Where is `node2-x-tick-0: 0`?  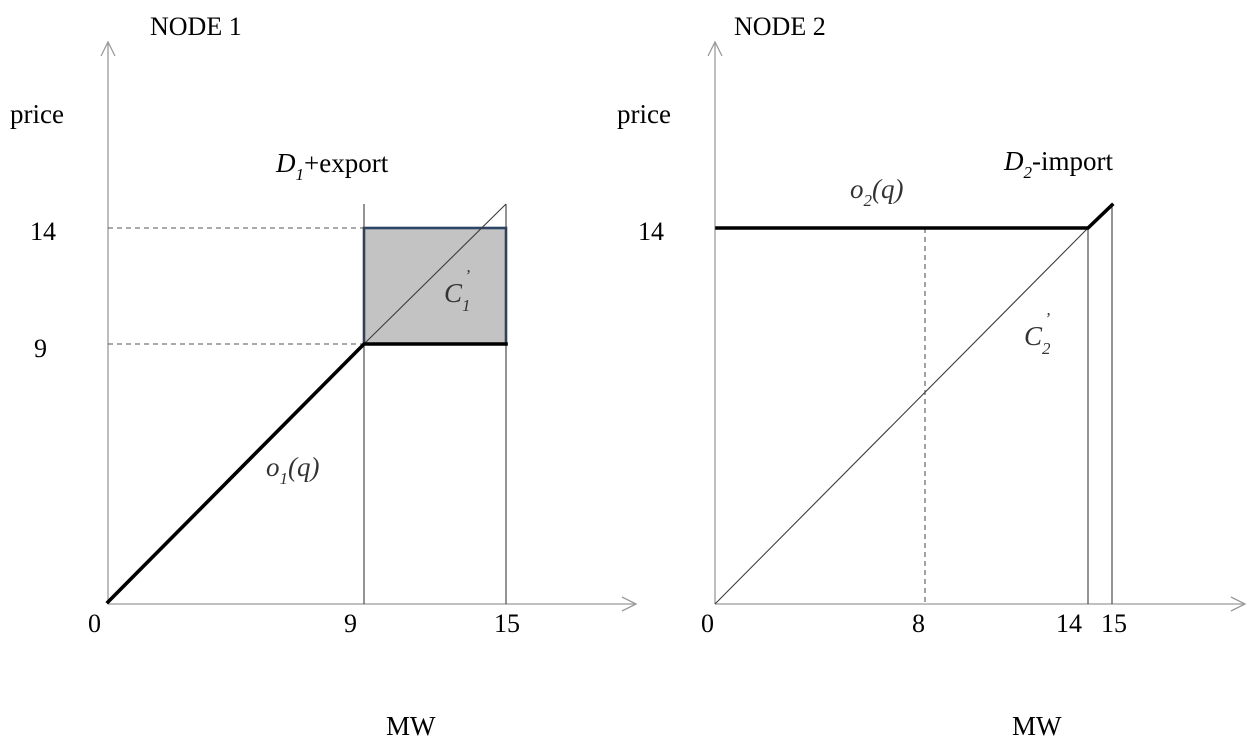 node2-x-tick-0: 0 is located at coordinates (707, 623).